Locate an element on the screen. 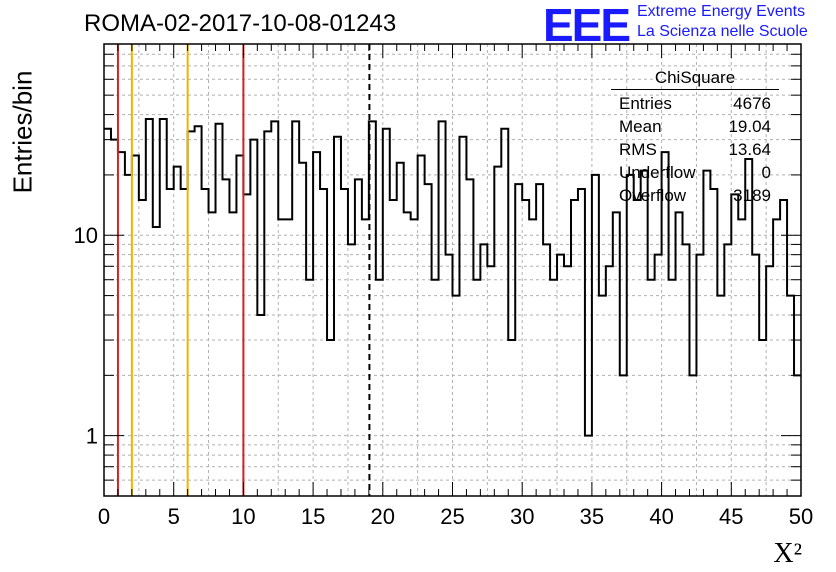 The height and width of the screenshot is (572, 836). stats-value: 19.04 is located at coordinates (749, 126).